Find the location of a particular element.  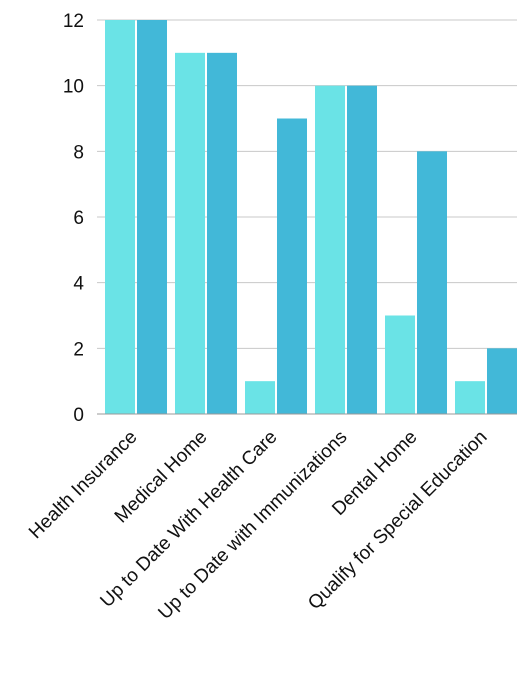

y-tick-label: 2 is located at coordinates (78, 349).